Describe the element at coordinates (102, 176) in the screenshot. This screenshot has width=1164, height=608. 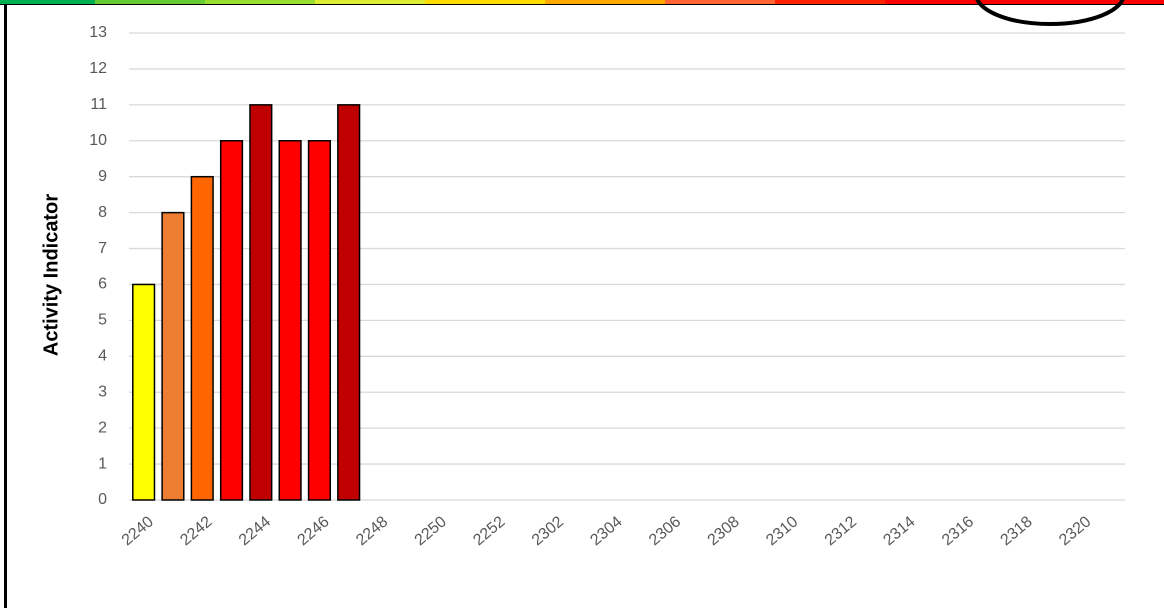
I see `y-tick-label: 9` at that location.